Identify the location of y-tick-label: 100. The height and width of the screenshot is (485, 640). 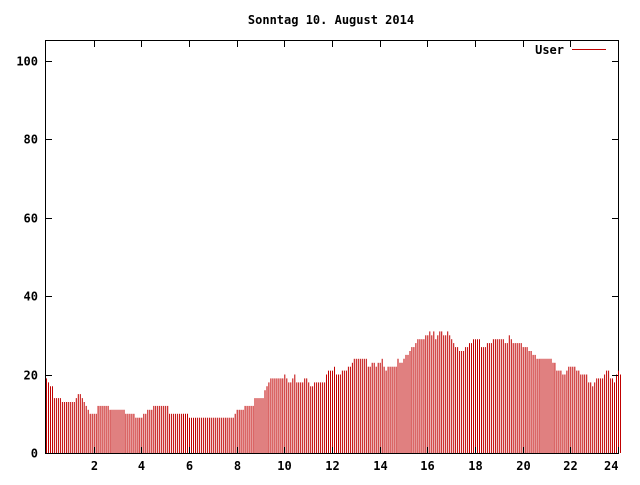
(27, 62).